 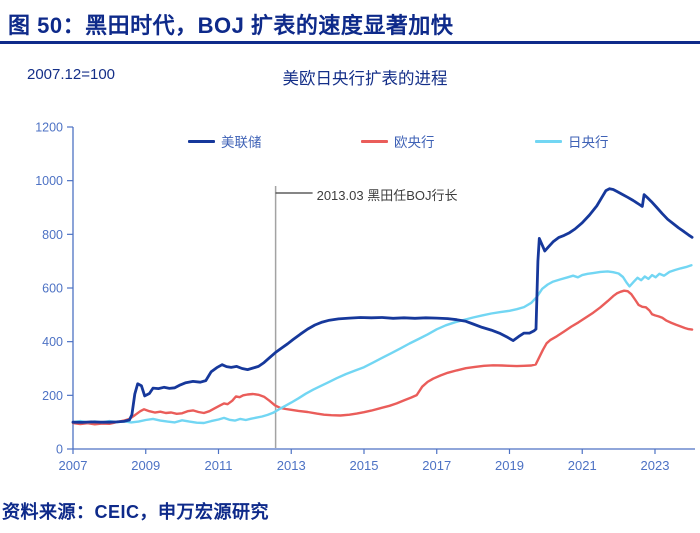 What do you see at coordinates (52, 396) in the screenshot?
I see `y-tick-label: 200` at bounding box center [52, 396].